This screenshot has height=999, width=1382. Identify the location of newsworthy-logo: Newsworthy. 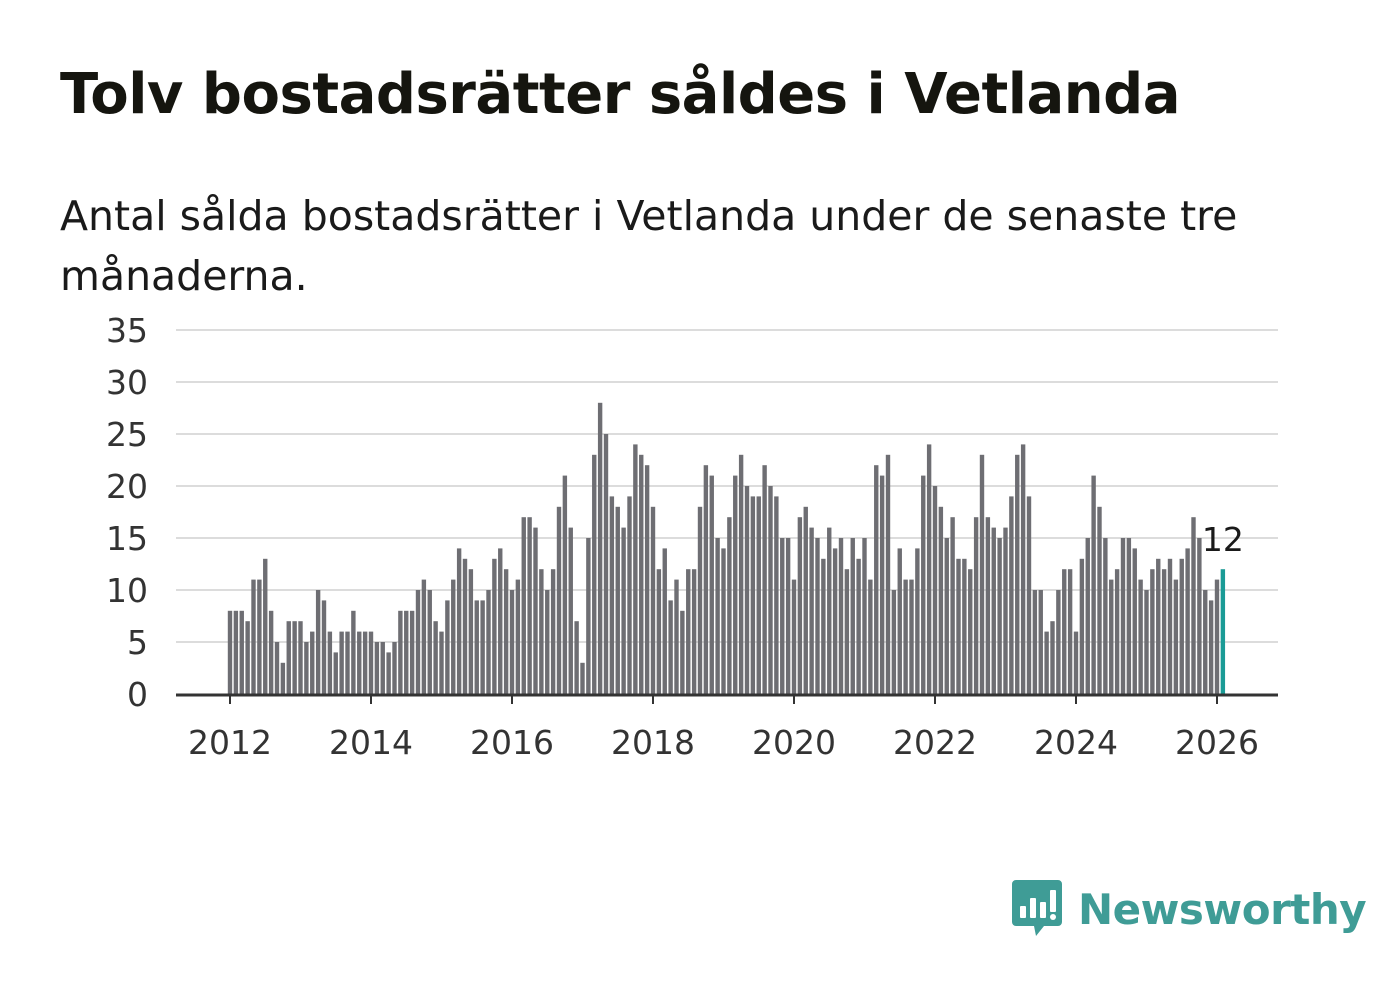
(1188, 909).